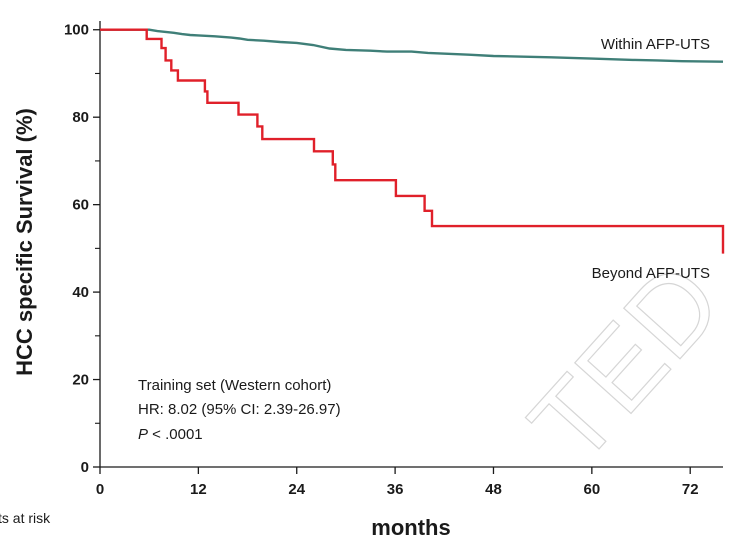 Image resolution: width=736 pixels, height=545 pixels. Describe the element at coordinates (25, 518) in the screenshot. I see `at-risk-note: ts at risk` at that location.